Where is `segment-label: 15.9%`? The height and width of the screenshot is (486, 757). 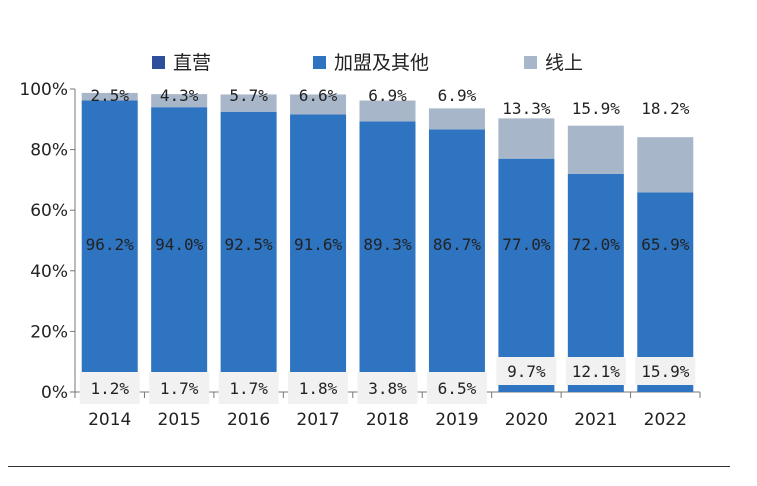
segment-label: 15.9% is located at coordinates (596, 108).